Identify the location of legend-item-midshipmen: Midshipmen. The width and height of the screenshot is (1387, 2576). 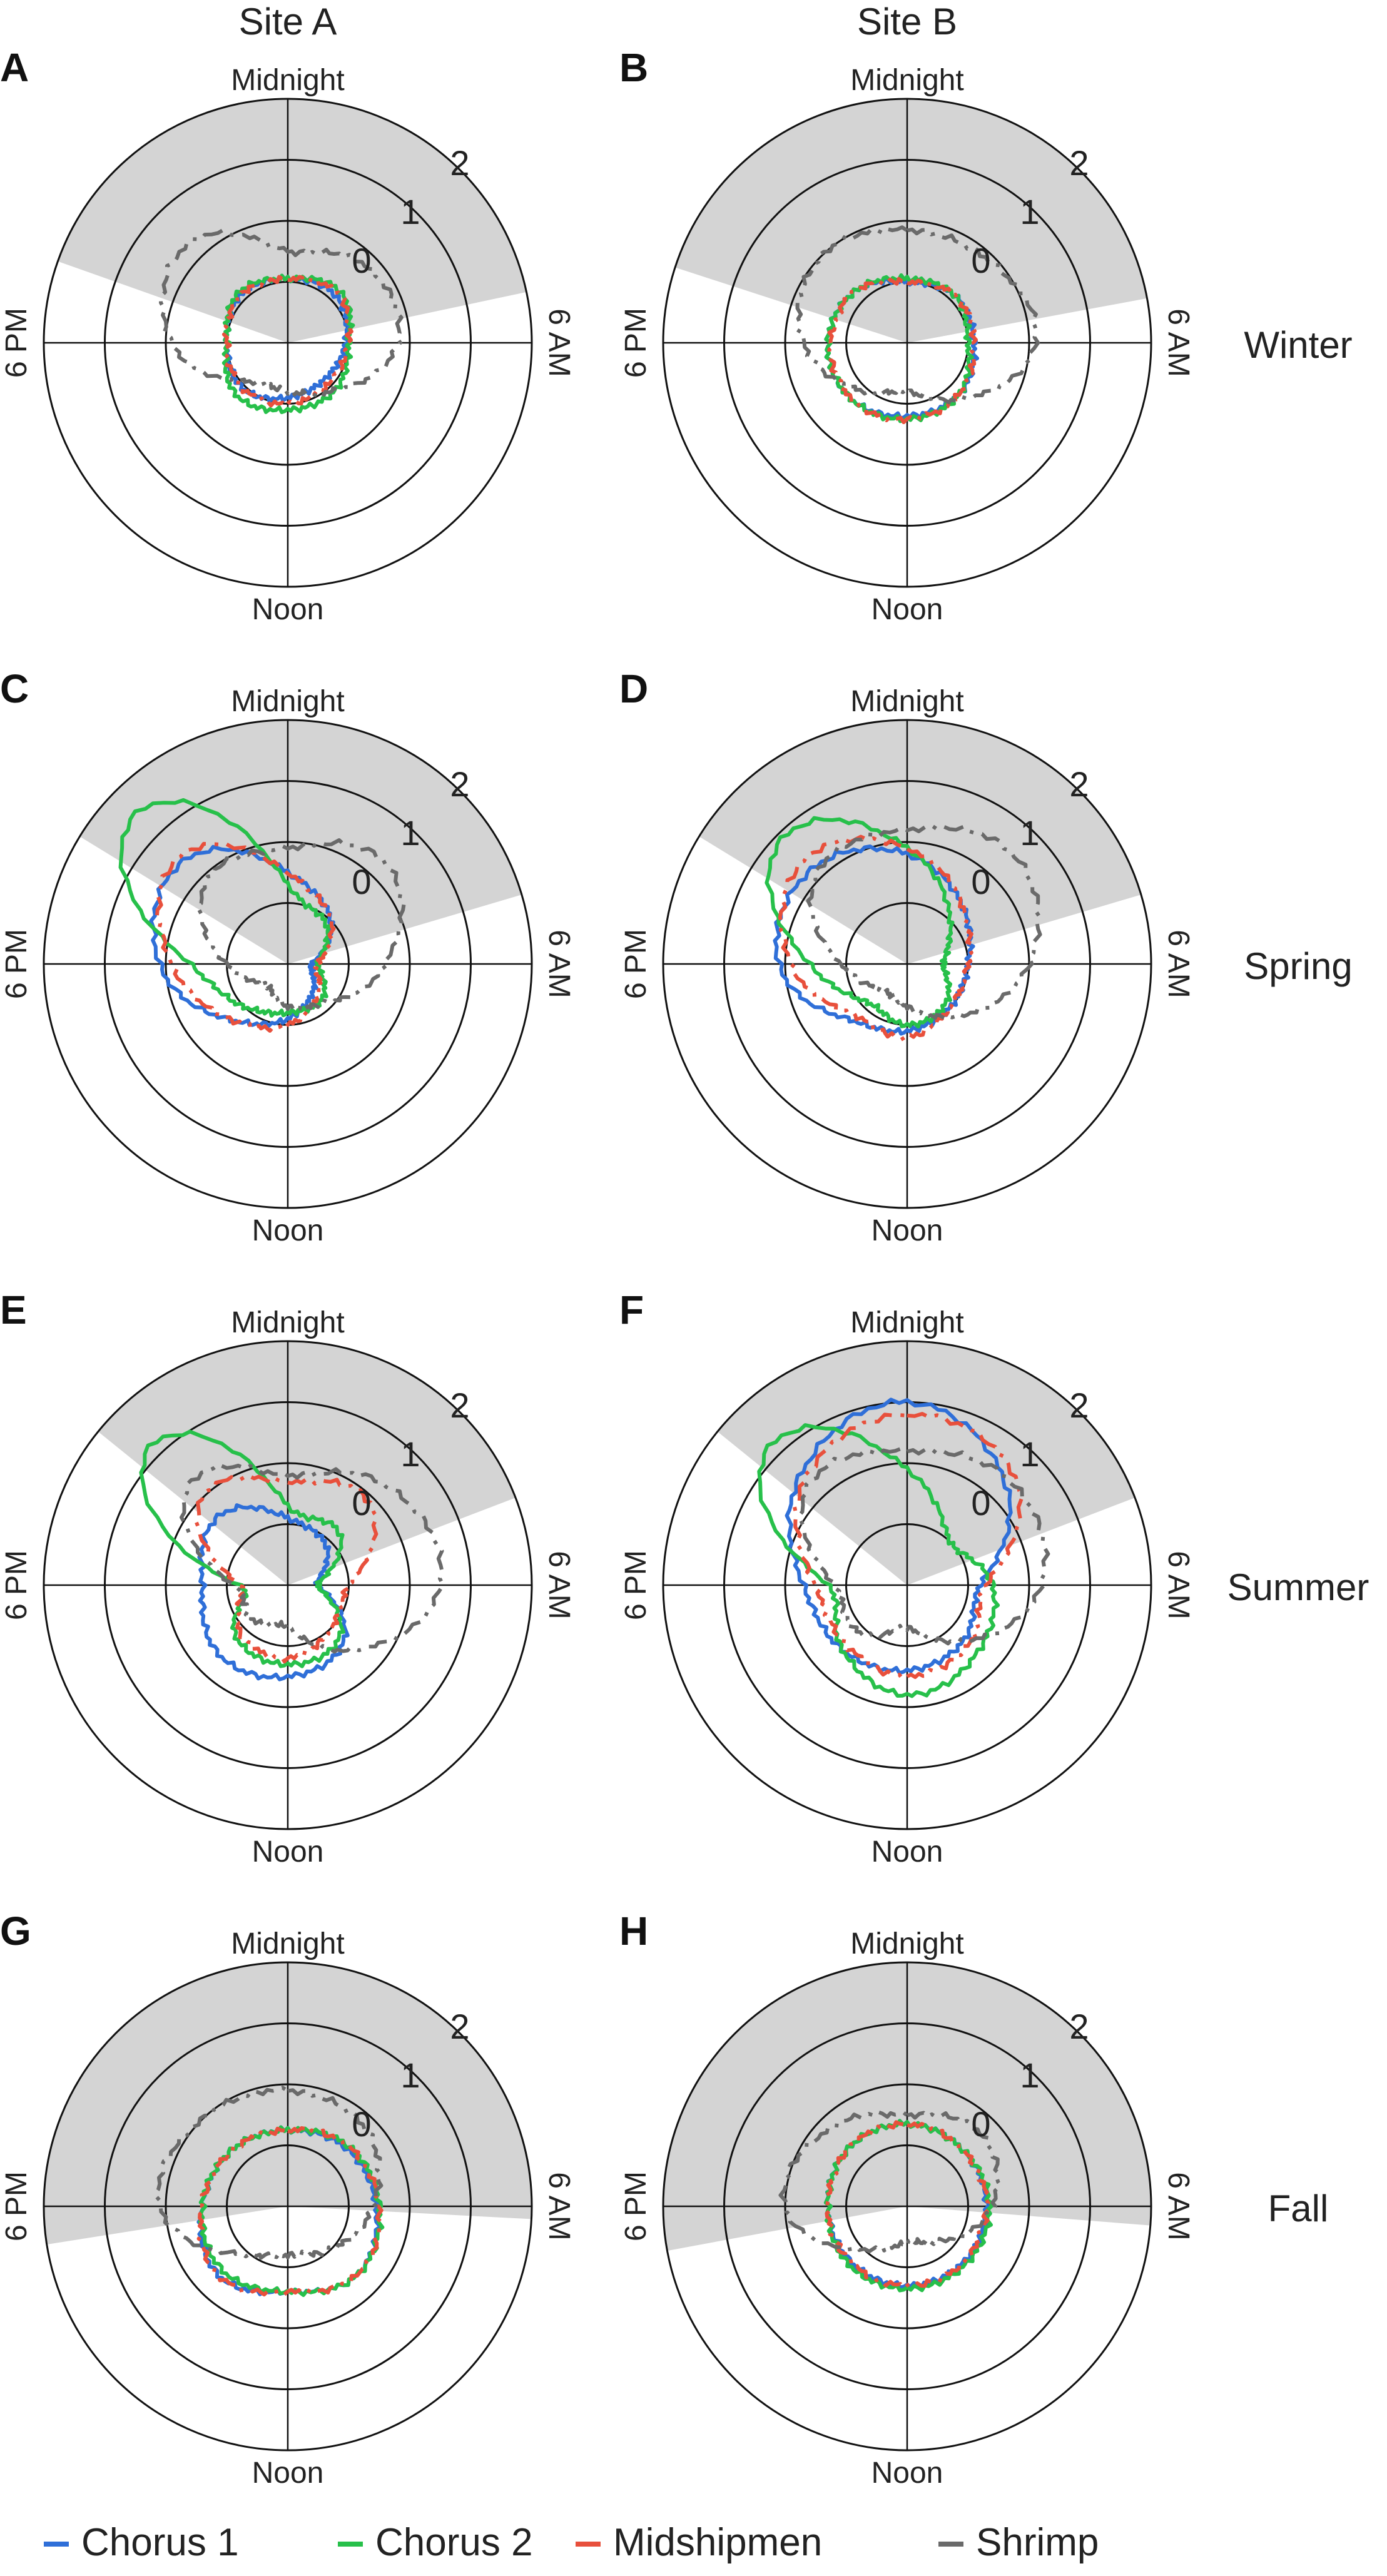
(699, 2542).